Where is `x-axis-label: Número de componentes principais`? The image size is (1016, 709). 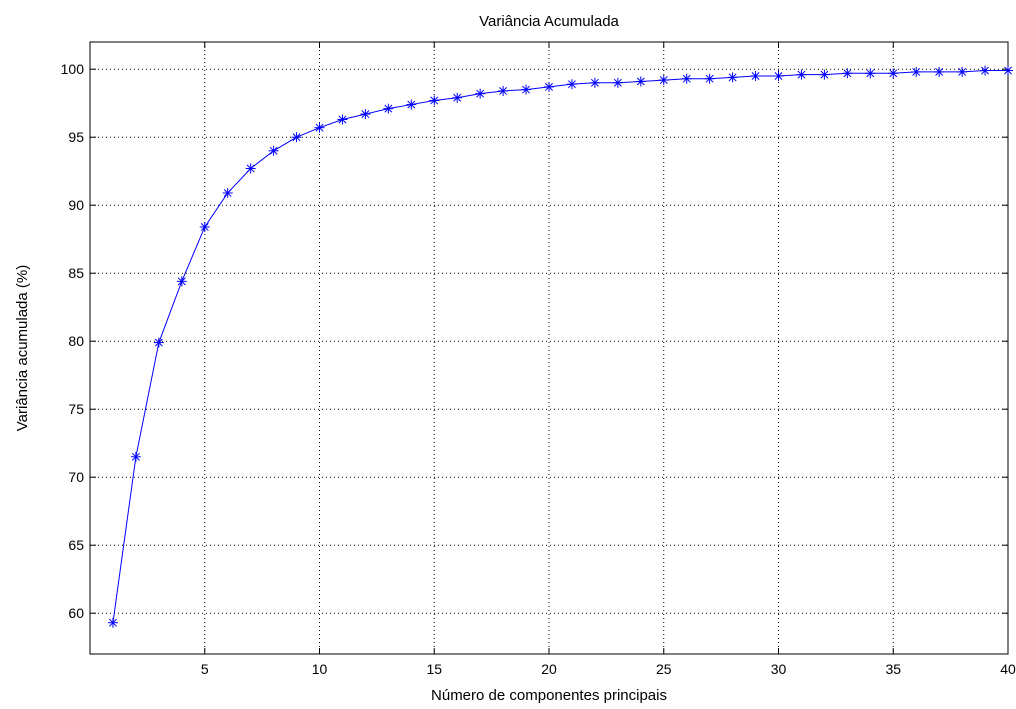 x-axis-label: Número de componentes principais is located at coordinates (549, 695).